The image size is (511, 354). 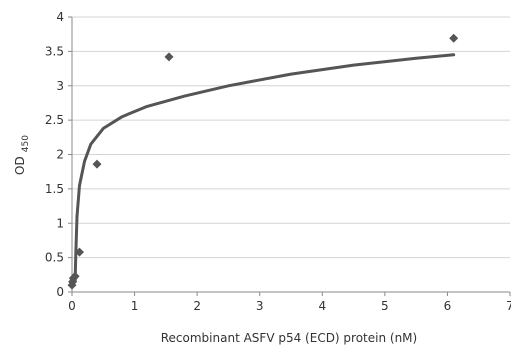 What do you see at coordinates (289, 338) in the screenshot?
I see `x-axis-title: Recombinant ASFV p54 (ECD) protein (nM)` at bounding box center [289, 338].